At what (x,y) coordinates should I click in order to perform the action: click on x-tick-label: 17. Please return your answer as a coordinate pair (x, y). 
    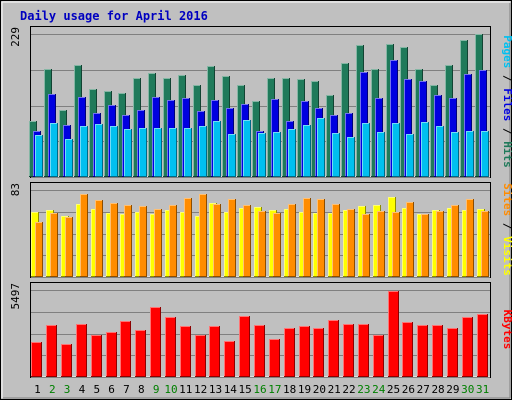
    Looking at the image, I should click on (274, 389).